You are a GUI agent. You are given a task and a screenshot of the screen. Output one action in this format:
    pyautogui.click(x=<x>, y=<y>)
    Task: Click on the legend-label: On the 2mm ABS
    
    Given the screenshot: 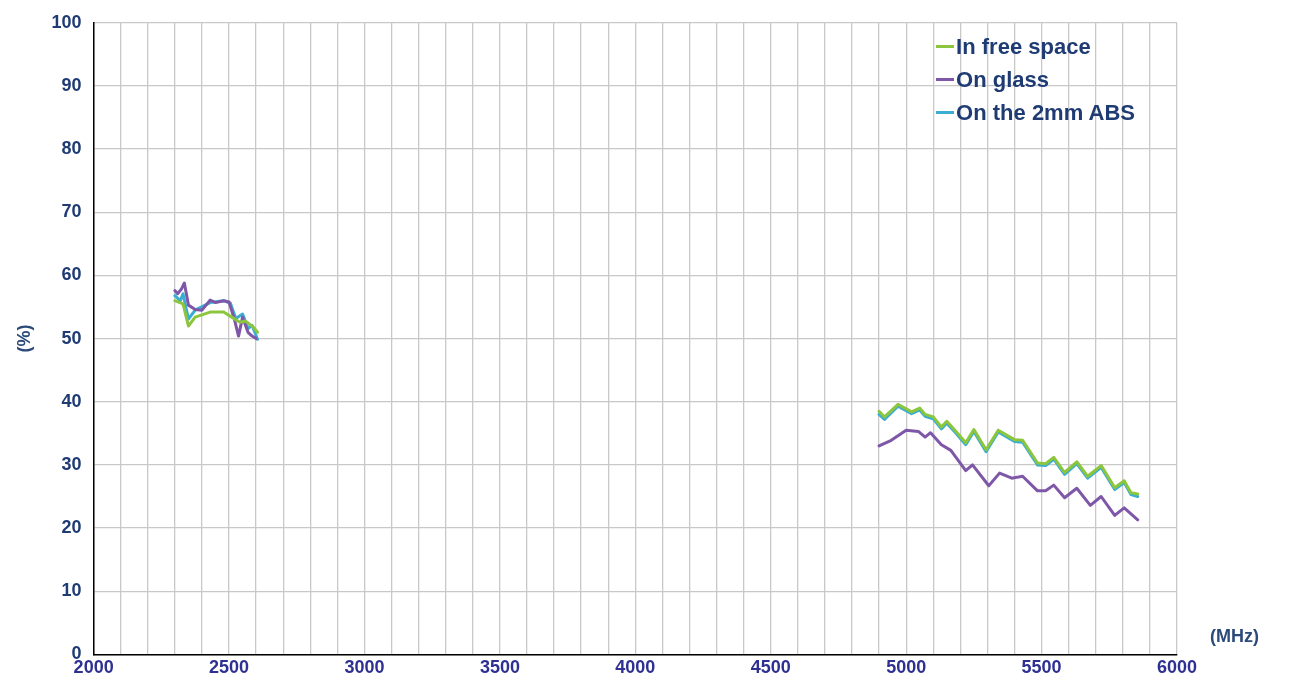 What is the action you would take?
    pyautogui.click(x=1045, y=112)
    